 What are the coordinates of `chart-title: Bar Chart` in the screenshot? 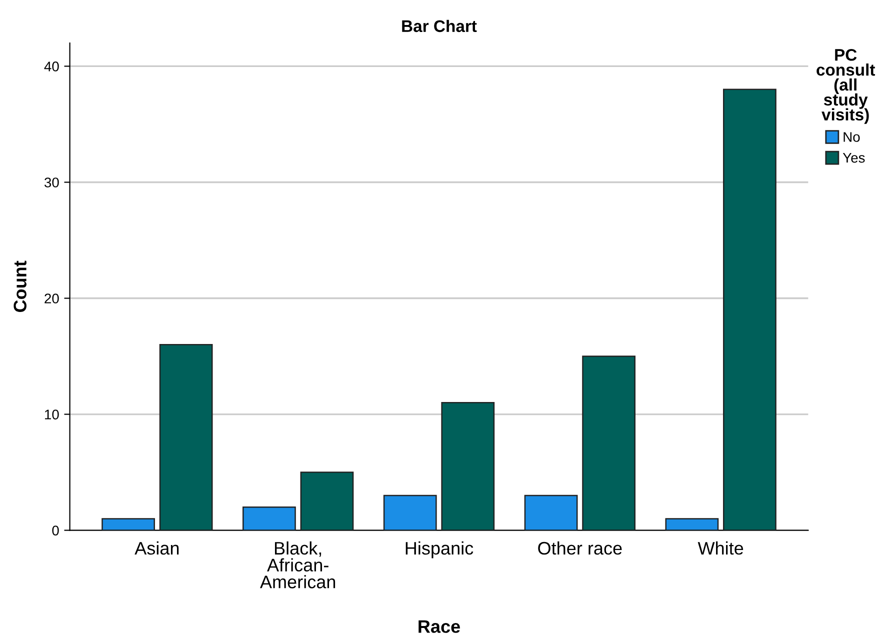 It's located at (439, 26).